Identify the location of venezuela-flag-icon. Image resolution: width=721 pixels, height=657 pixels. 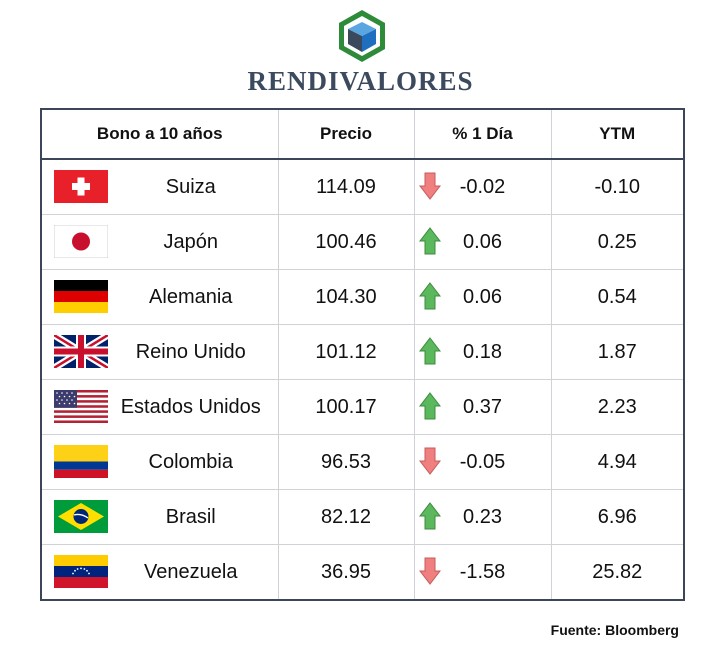
(81, 571).